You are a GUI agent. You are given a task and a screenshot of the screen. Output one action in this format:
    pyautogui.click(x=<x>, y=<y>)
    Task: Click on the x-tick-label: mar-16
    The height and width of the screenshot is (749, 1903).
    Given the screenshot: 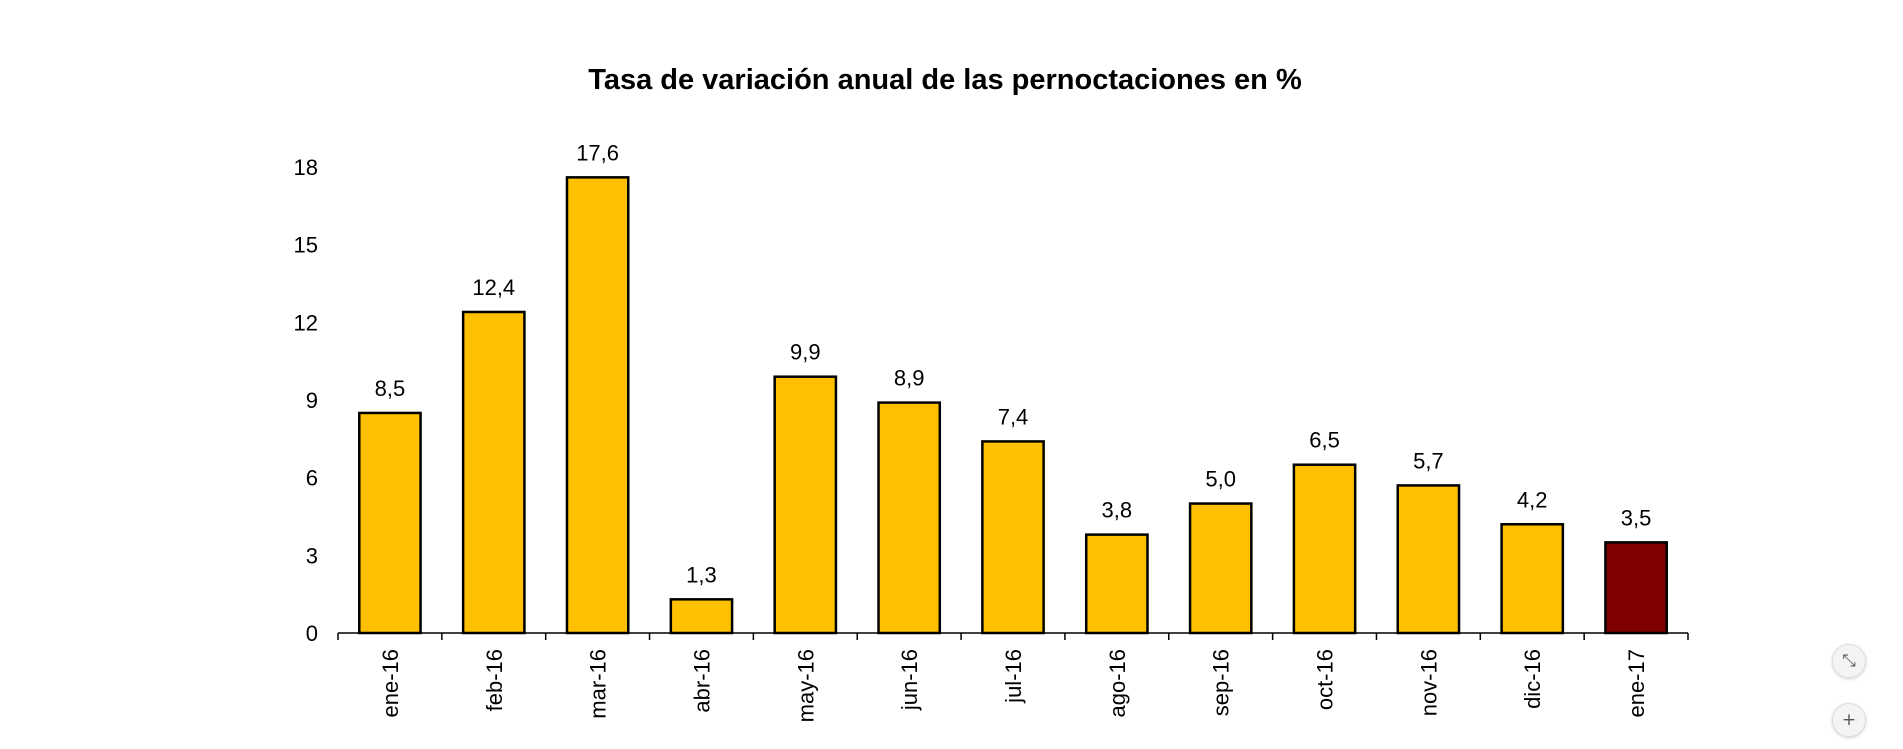 What is the action you would take?
    pyautogui.click(x=598, y=684)
    